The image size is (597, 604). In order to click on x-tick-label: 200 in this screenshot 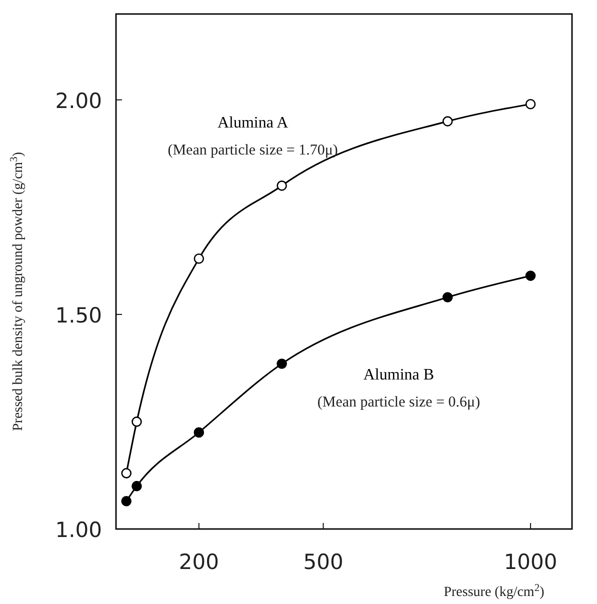, I will do `click(198, 562)`.